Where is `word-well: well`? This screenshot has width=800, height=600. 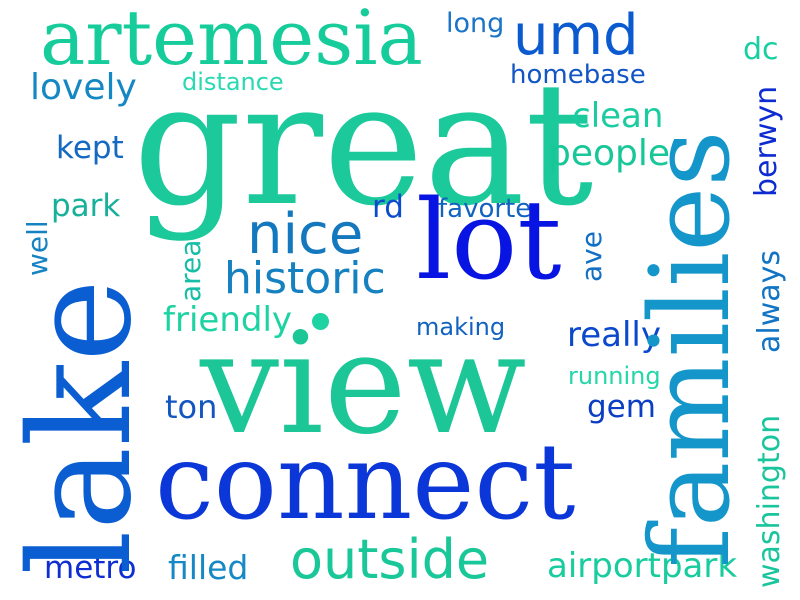 word-well: well is located at coordinates (37, 248).